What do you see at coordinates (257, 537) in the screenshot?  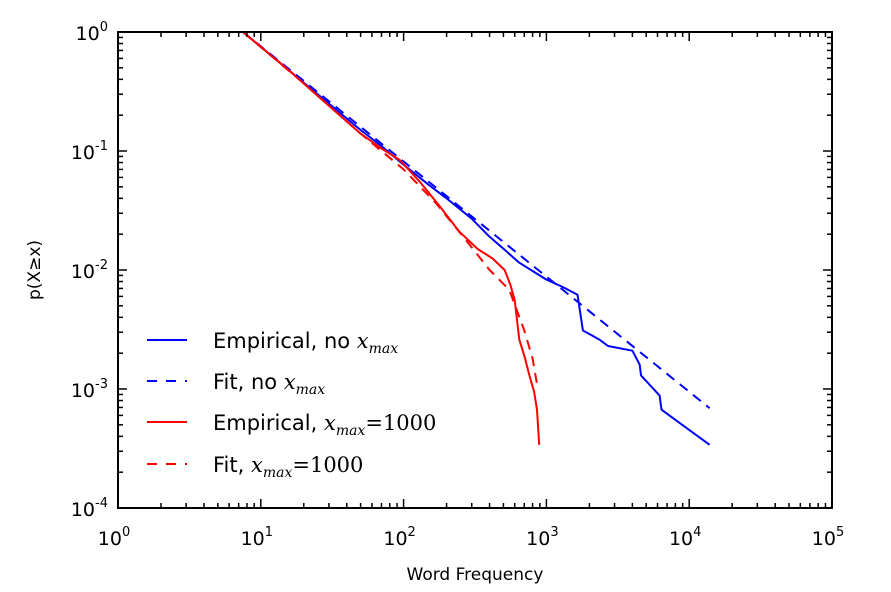 I see `x-tick-label: 10¹` at bounding box center [257, 537].